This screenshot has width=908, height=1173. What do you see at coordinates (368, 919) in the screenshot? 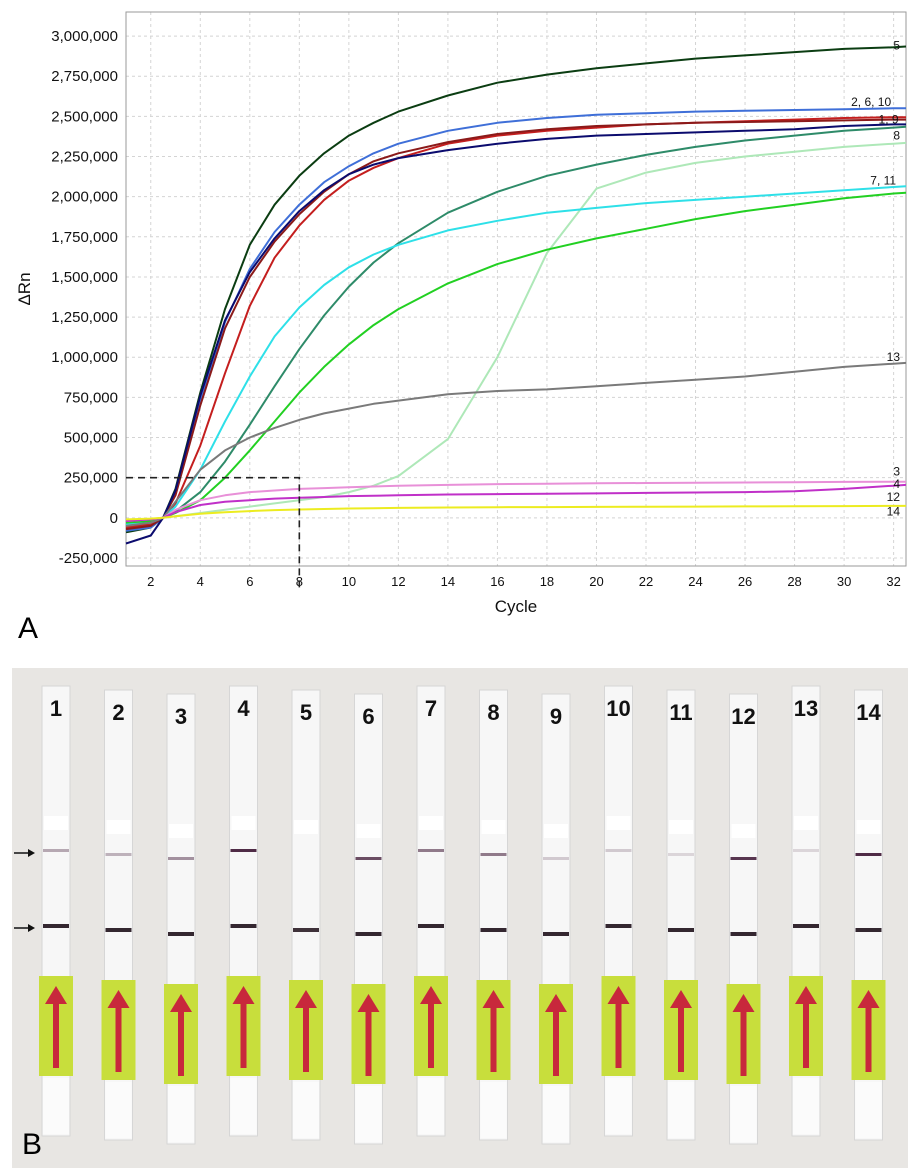
I see `strip-6: 6` at bounding box center [368, 919].